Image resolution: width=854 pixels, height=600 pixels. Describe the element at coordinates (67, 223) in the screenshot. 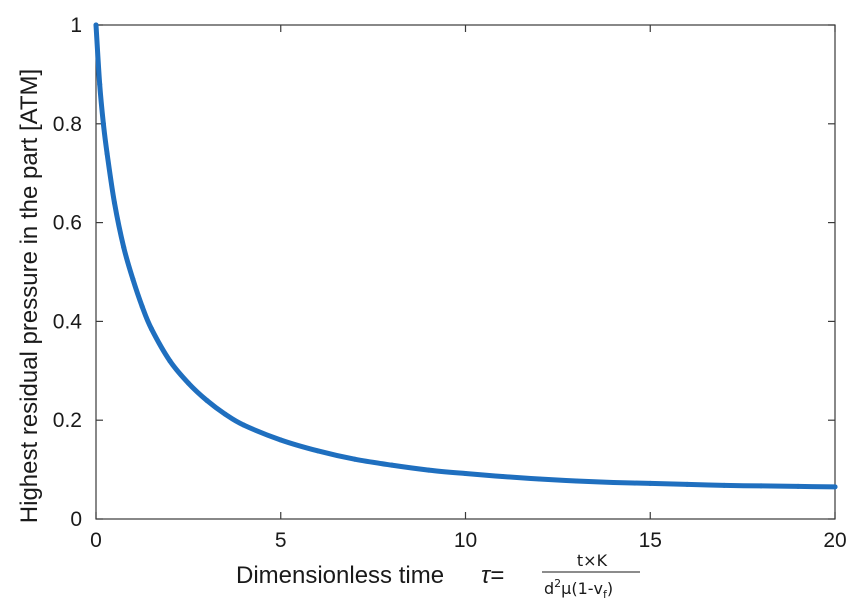

I see `y-tick-label: 0.6` at that location.